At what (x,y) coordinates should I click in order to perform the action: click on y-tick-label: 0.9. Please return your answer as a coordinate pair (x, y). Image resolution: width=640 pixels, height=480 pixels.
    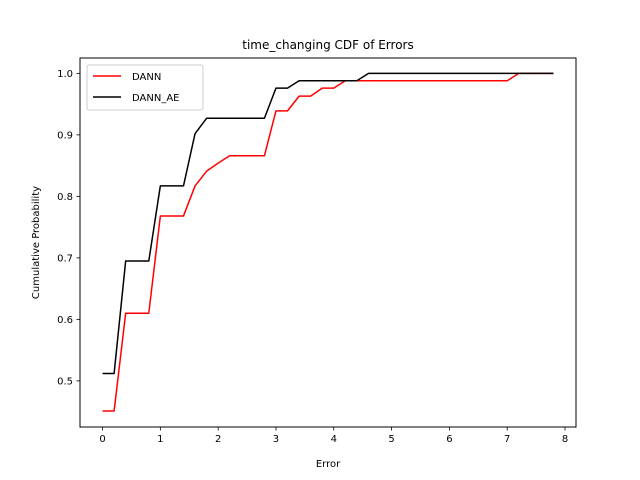
    Looking at the image, I should click on (65, 135).